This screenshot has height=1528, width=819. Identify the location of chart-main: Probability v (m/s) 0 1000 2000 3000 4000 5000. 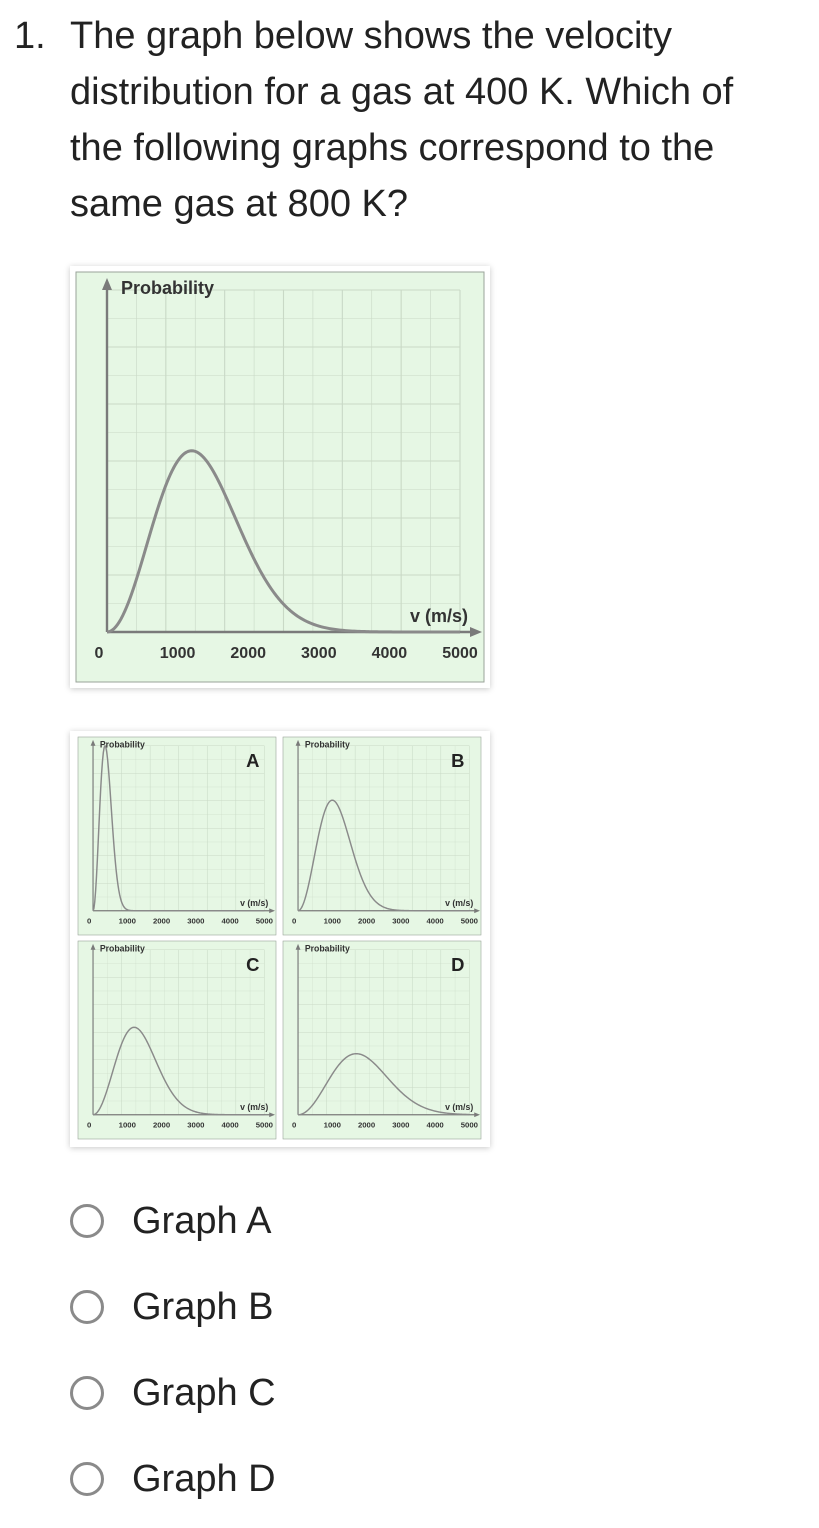
(280, 477).